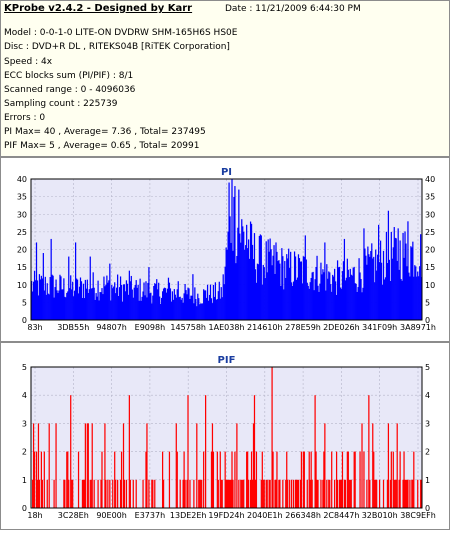 The image size is (450, 533). Describe the element at coordinates (341, 327) in the screenshot. I see `pi-xtick: 2DE026h` at that location.